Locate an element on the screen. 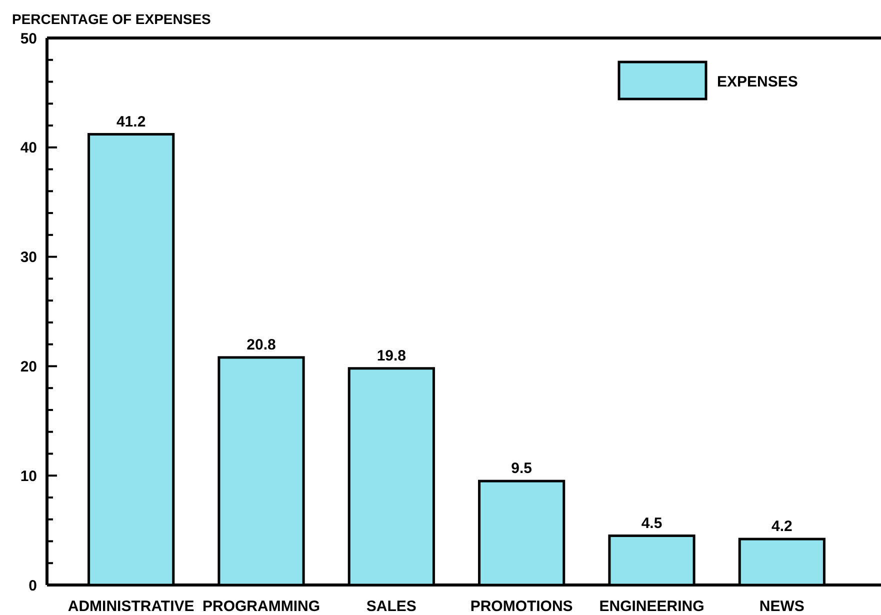 This screenshot has height=615, width=881. y-tick-label: 50 is located at coordinates (28, 39).